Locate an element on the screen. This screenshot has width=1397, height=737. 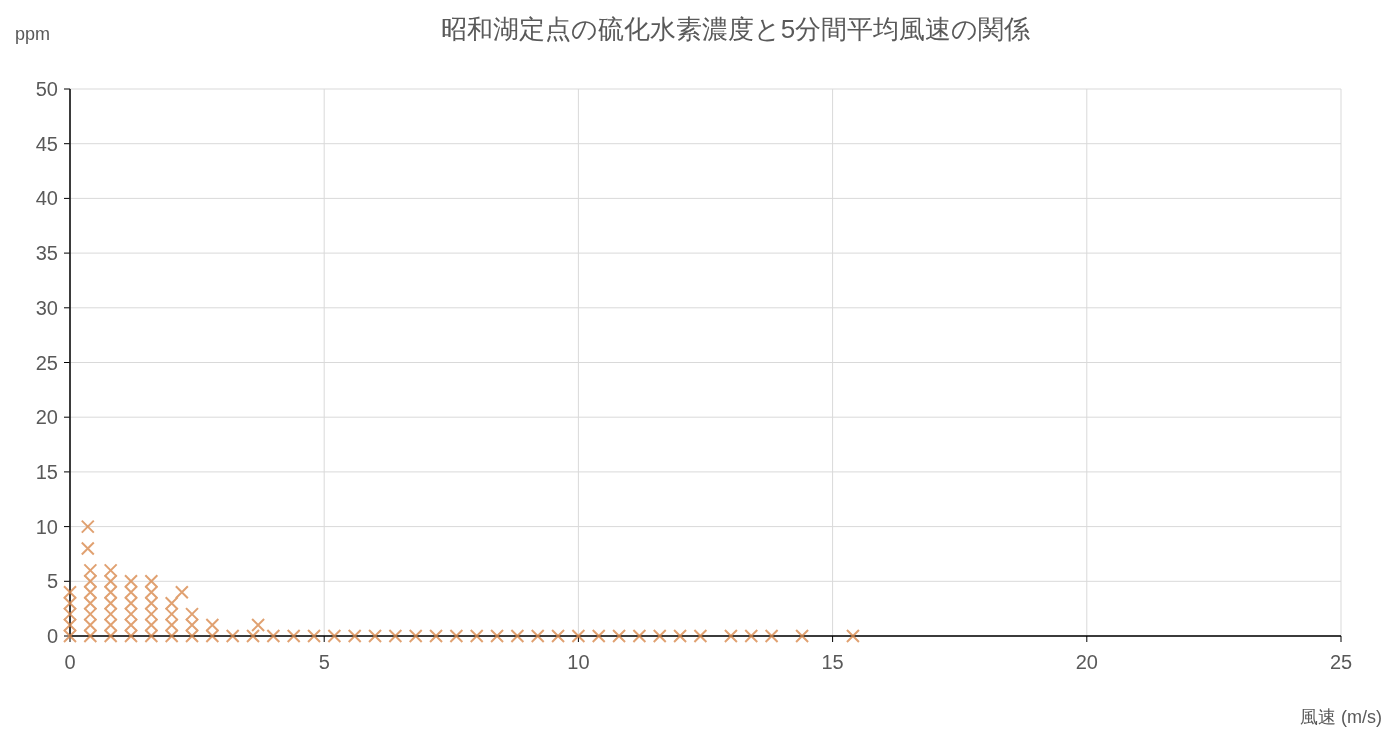
y-axis-title: ppm is located at coordinates (33, 34).